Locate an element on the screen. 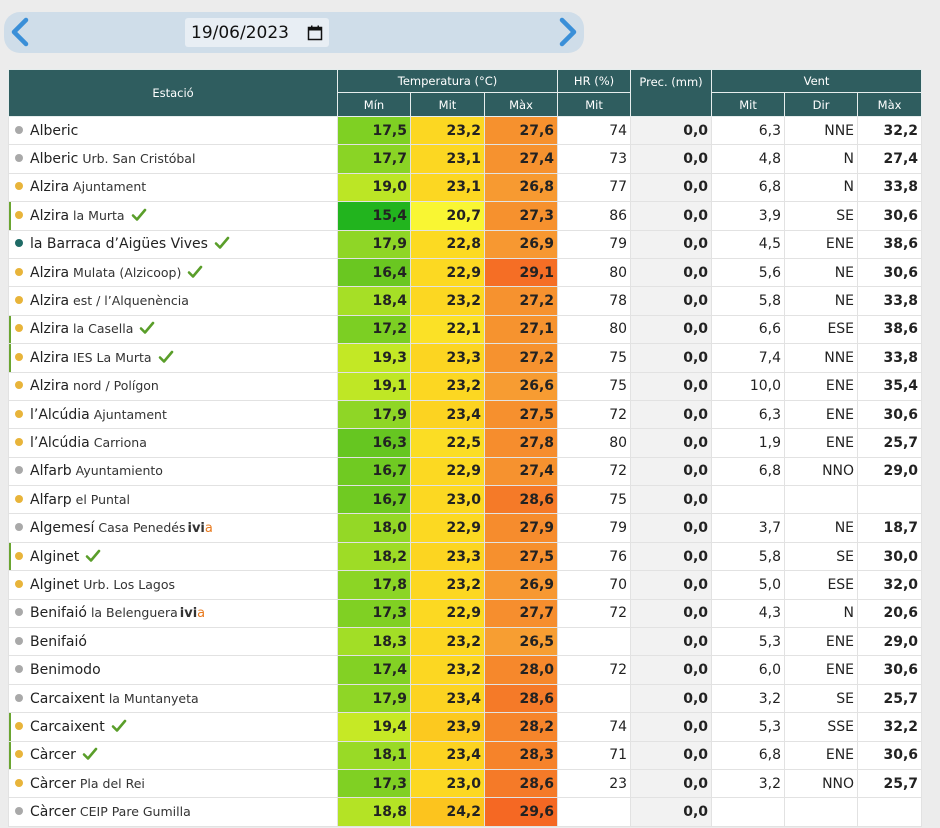  wind-dir-cell: SE is located at coordinates (821, 216).